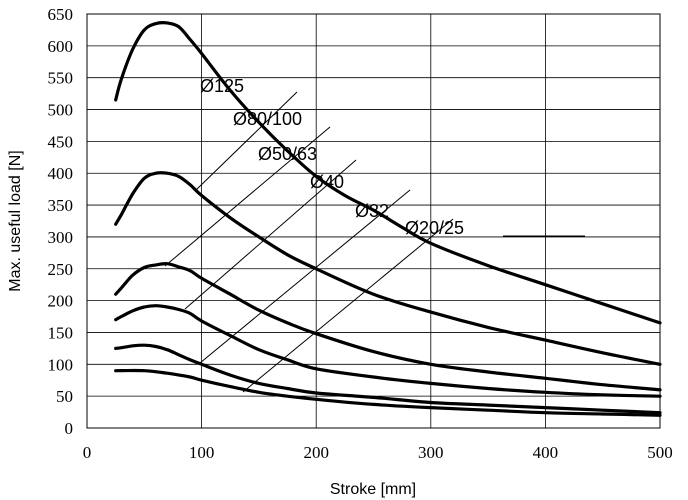 This screenshot has width=688, height=500. Describe the element at coordinates (61, 205) in the screenshot. I see `y-tick-label-350: 350` at that location.